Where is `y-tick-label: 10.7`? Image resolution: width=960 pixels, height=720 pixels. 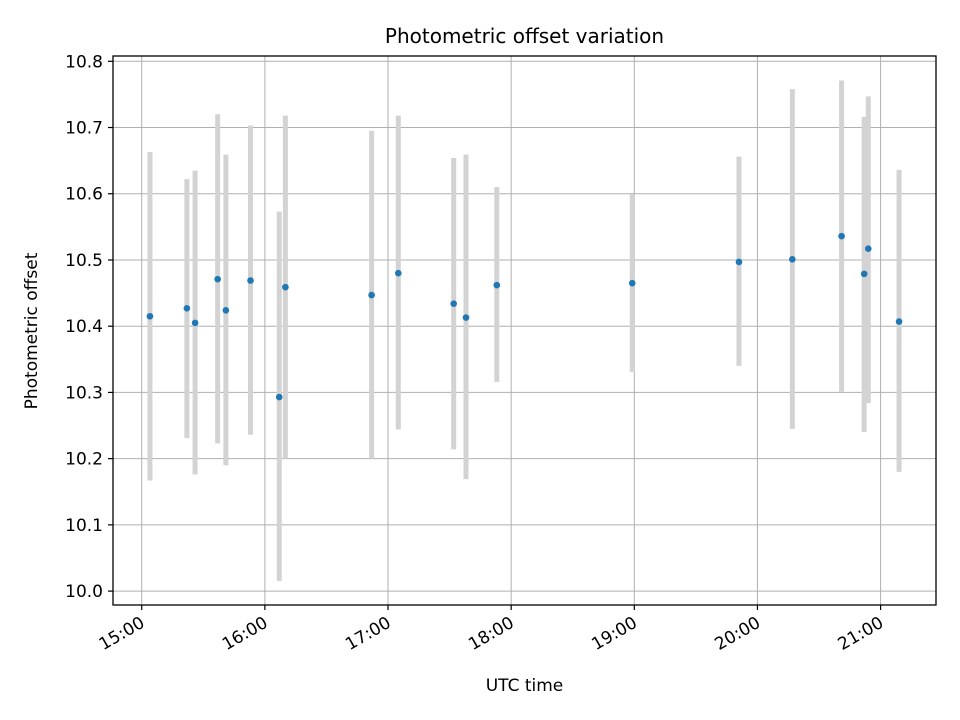
y-tick-label: 10.7 is located at coordinates (84, 129).